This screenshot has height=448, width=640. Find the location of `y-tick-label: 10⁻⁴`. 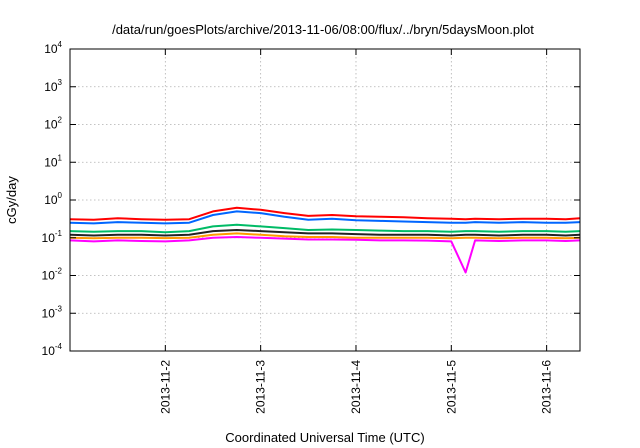

y-tick-label: 10⁻⁴ is located at coordinates (52, 350).